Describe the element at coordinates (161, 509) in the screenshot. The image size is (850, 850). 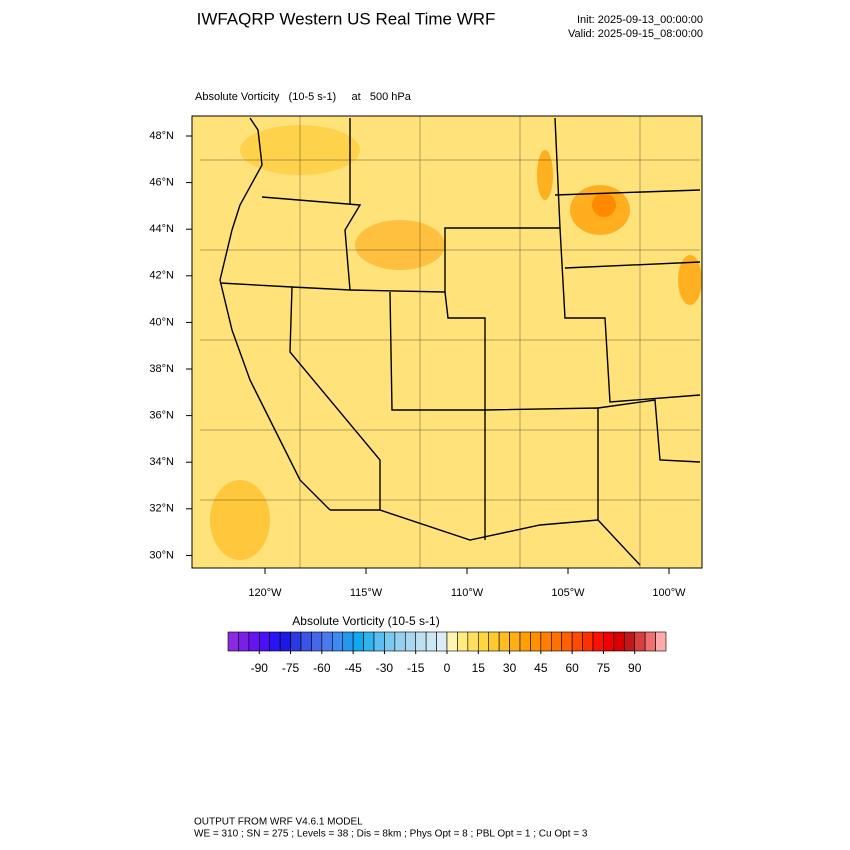
I see `lat-label: 32°N` at that location.